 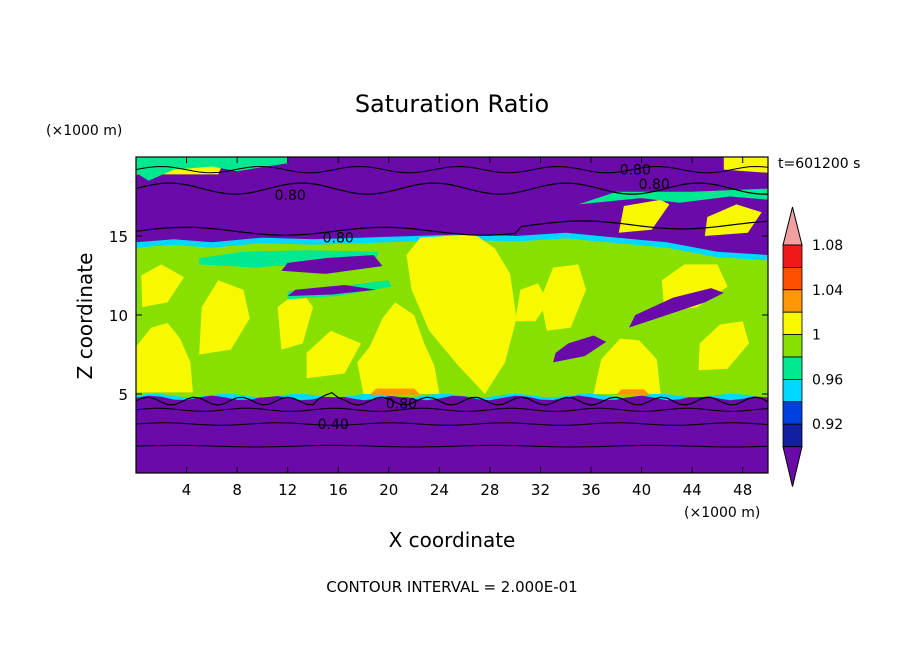 I want to click on region-supersaturated-spot-left, so click(x=395, y=391).